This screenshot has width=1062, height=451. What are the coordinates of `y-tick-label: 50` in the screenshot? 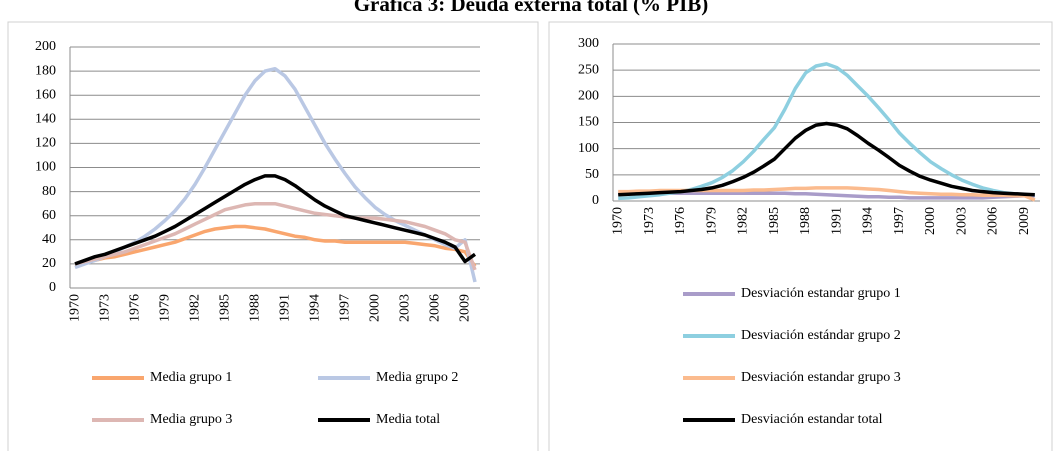 It's located at (592, 174).